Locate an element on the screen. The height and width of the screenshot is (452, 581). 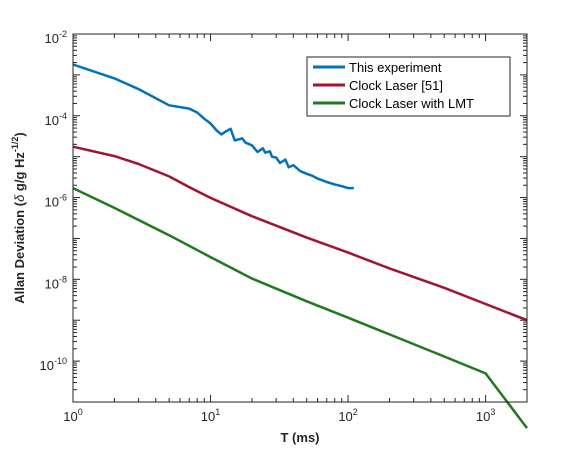
y-axis-title-part: ) is located at coordinates (19, 134).